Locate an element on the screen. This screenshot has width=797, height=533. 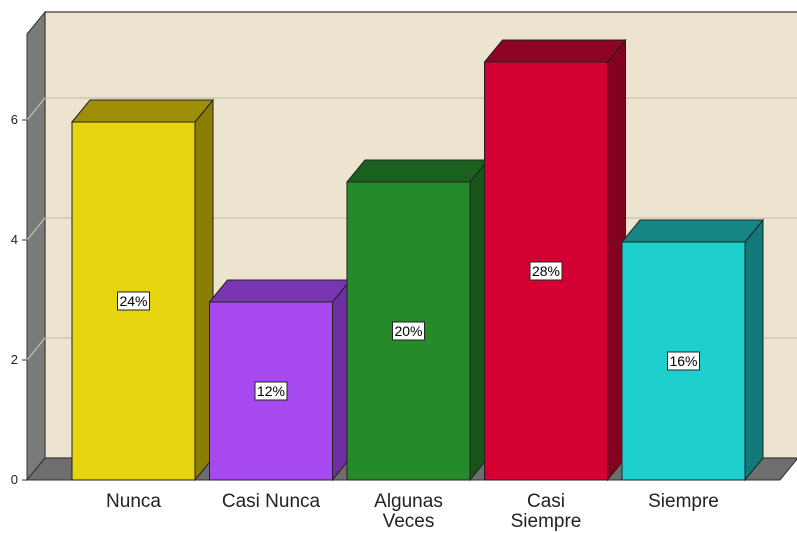
y-tick-label: 0 is located at coordinates (14, 479).